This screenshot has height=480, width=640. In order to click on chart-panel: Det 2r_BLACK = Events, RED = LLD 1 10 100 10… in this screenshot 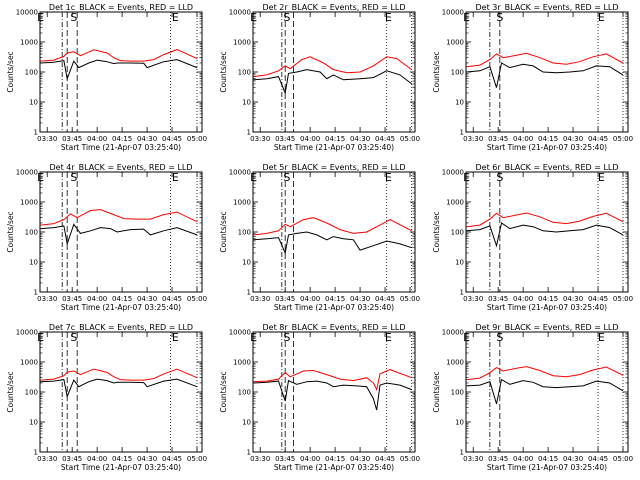, I will do `click(319, 77)`.